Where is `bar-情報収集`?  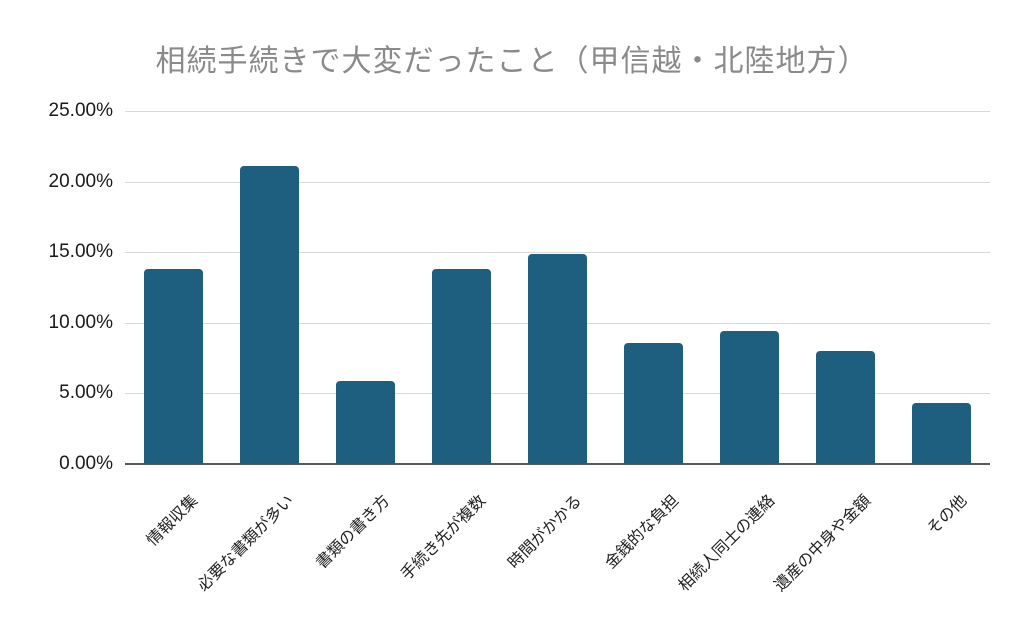
bar-情報収集 is located at coordinates (173, 366).